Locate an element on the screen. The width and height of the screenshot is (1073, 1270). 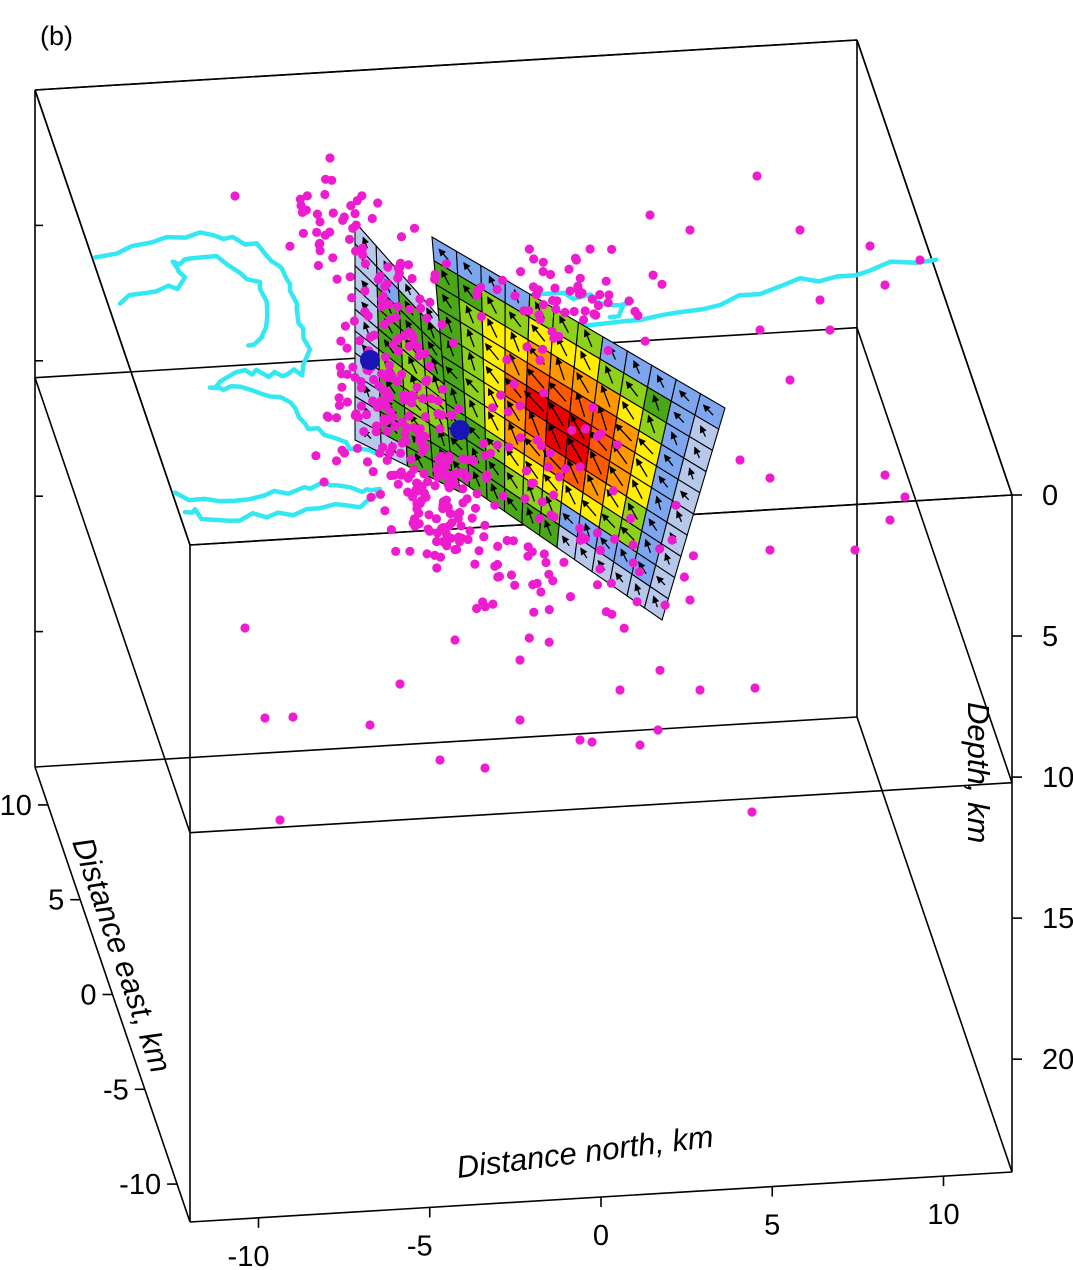
surface-plane-edge is located at coordinates (112, 317).